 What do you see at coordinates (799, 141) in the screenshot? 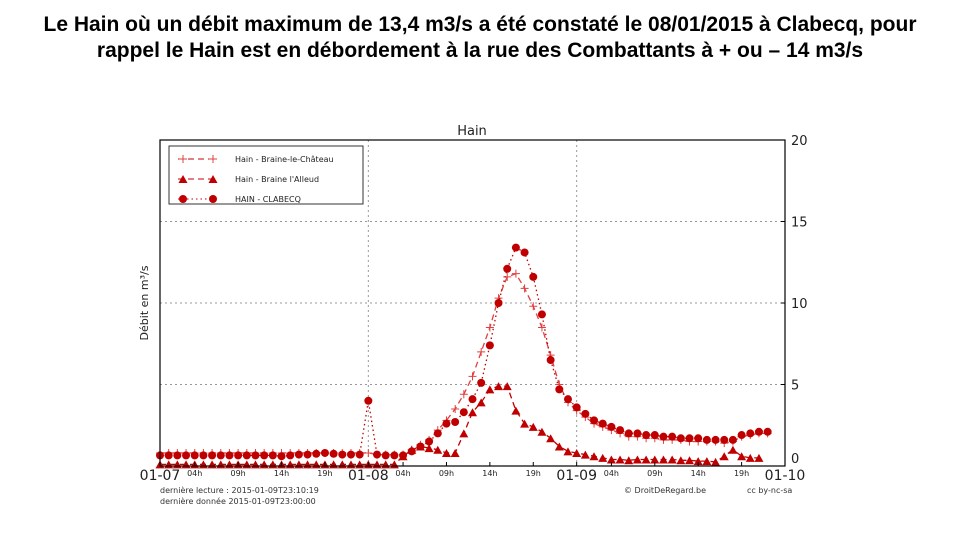
I see `y-tick-label: 20` at bounding box center [799, 141].